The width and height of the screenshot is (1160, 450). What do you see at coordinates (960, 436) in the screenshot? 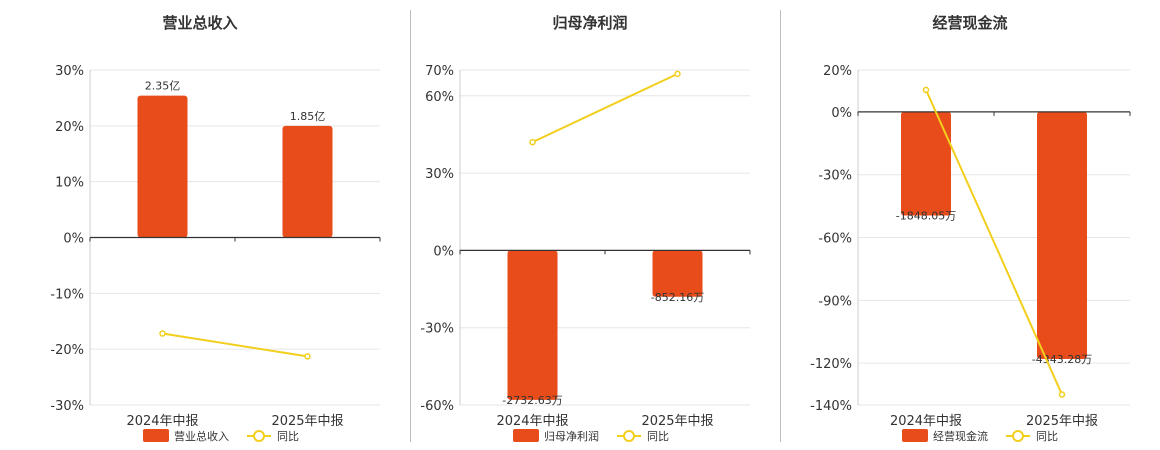
I see `legend-bar-label: 经营现金流` at bounding box center [960, 436].